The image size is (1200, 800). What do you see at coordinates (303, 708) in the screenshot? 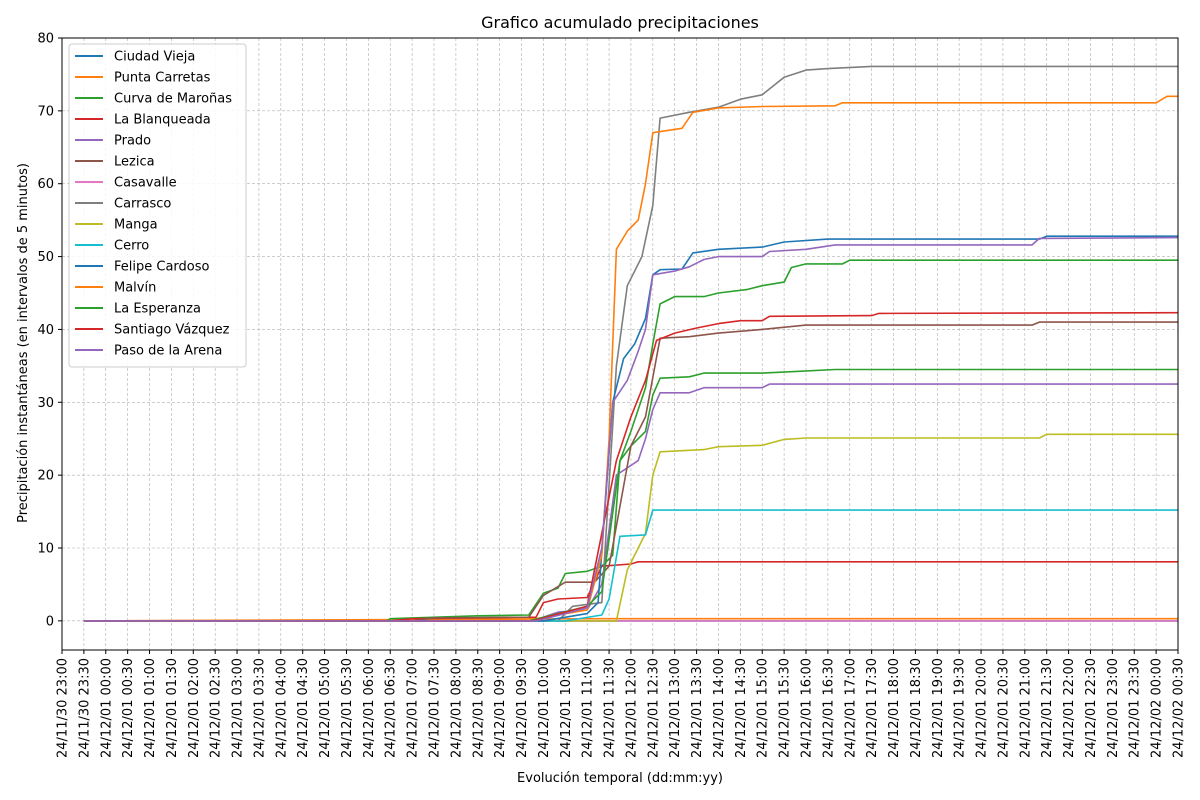
I see `x-tick-label: 24/12/01 04:30` at bounding box center [303, 708].